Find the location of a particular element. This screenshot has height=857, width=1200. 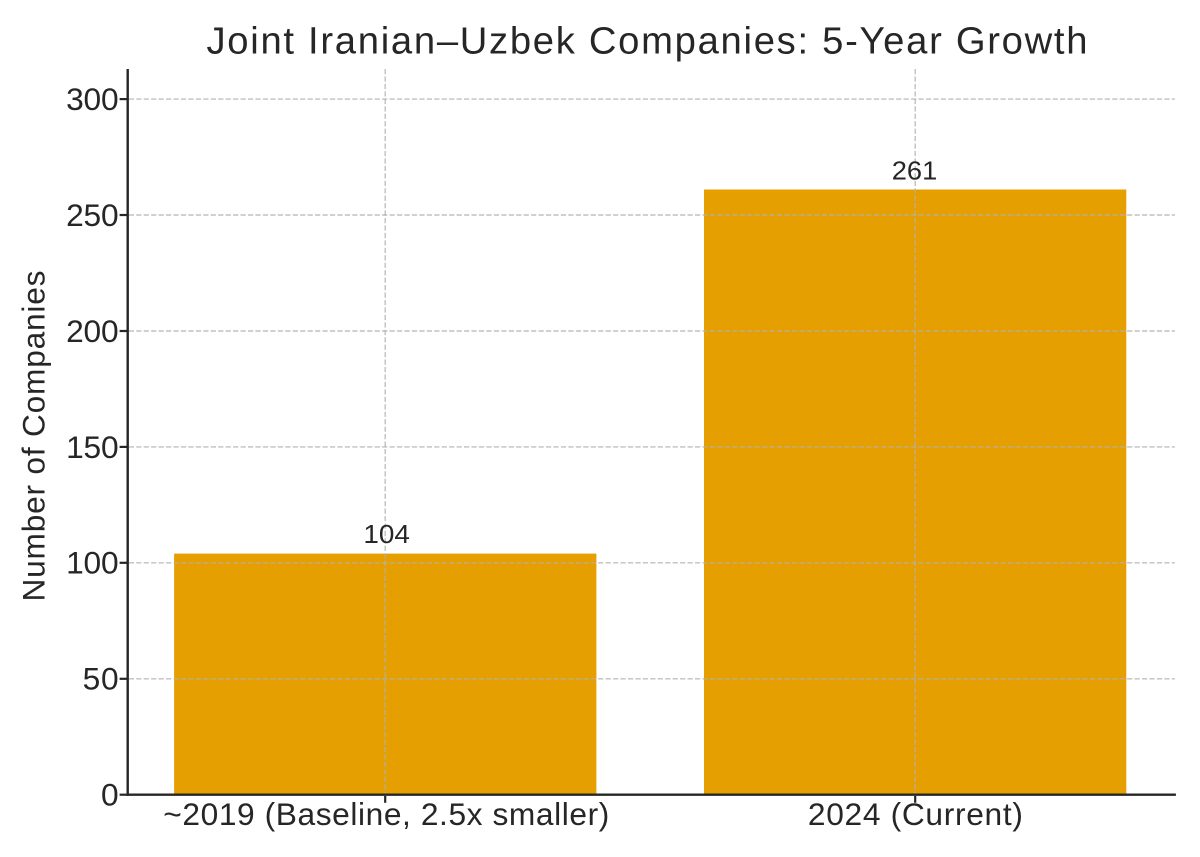

svg-text: 261 is located at coordinates (915, 170).